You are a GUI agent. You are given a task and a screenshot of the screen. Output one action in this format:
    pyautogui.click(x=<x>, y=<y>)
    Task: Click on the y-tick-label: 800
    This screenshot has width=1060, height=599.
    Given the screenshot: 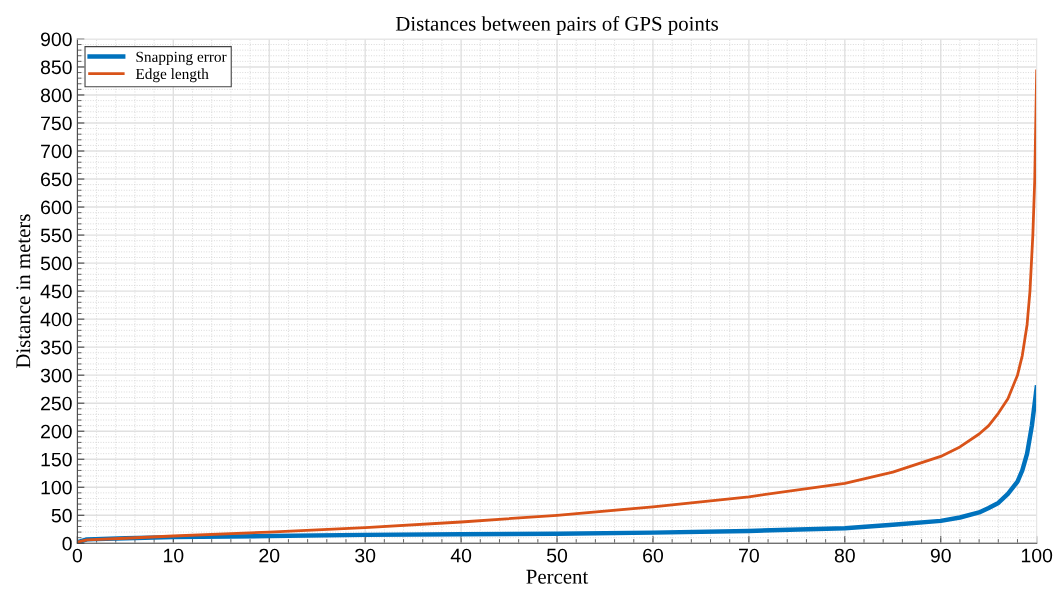 What is the action you would take?
    pyautogui.click(x=56, y=95)
    